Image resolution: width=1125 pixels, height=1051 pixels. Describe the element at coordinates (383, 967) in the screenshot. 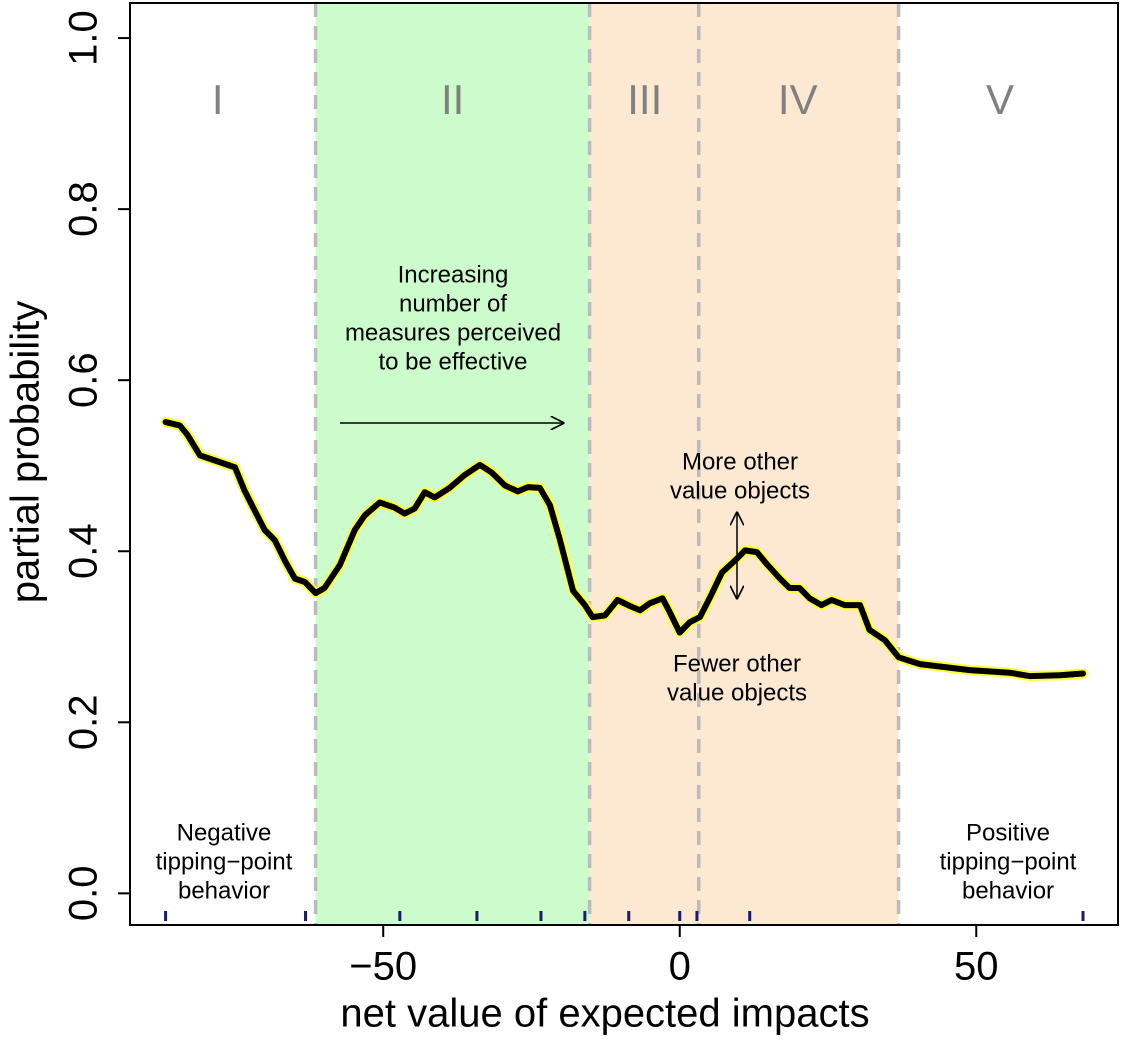

I see `x-tick-label: −50` at that location.